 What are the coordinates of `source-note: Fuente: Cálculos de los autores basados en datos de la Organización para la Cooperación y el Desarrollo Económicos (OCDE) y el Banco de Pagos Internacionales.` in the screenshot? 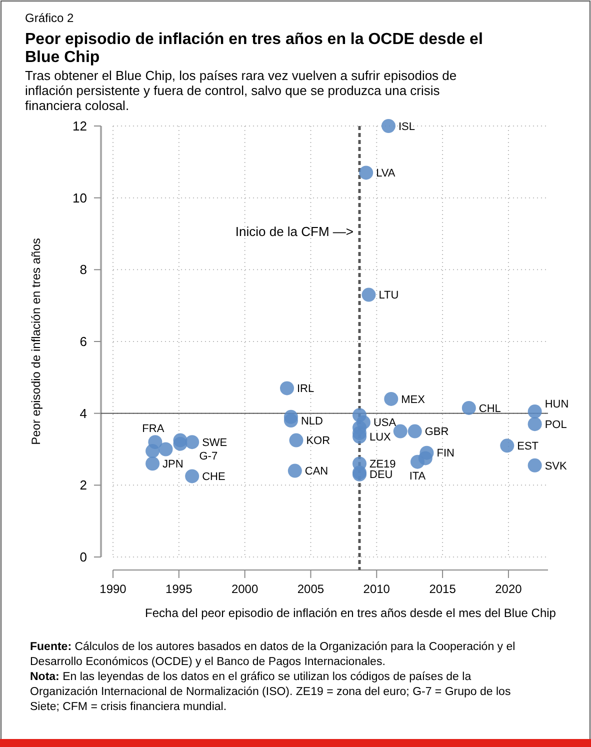 It's located at (273, 654).